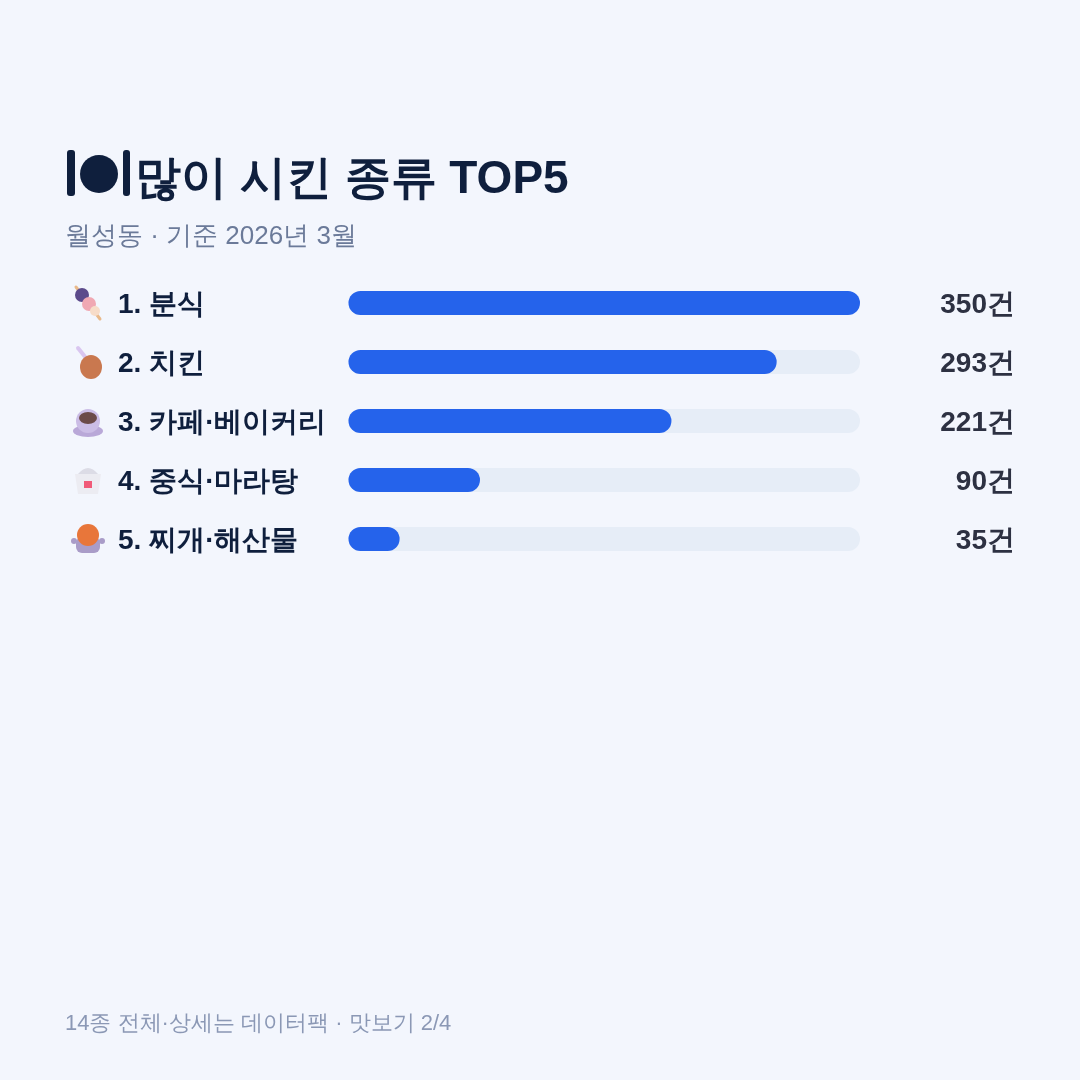  Describe the element at coordinates (208, 539) in the screenshot. I see `y-tick-label: 5. 찌개·해산물` at that location.